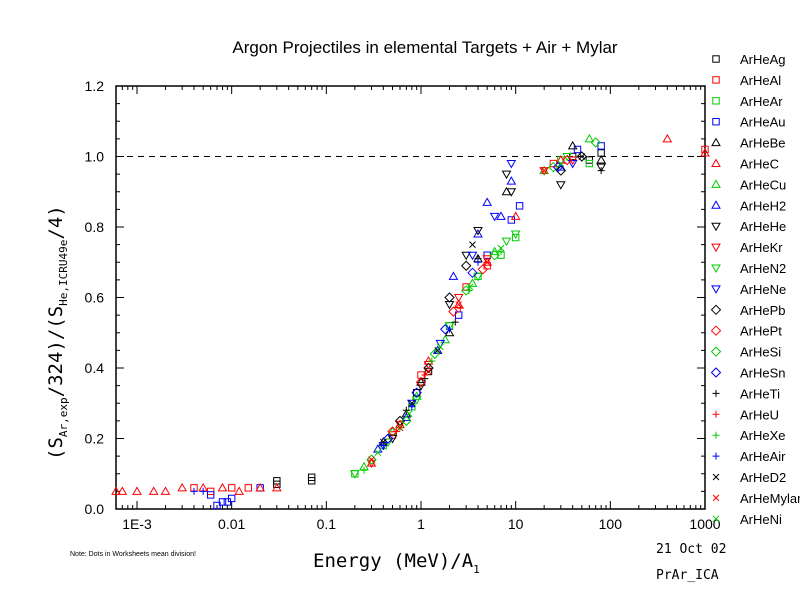 The image size is (800, 600). Describe the element at coordinates (95, 227) in the screenshot. I see `y-tick-label: 0.8` at that location.